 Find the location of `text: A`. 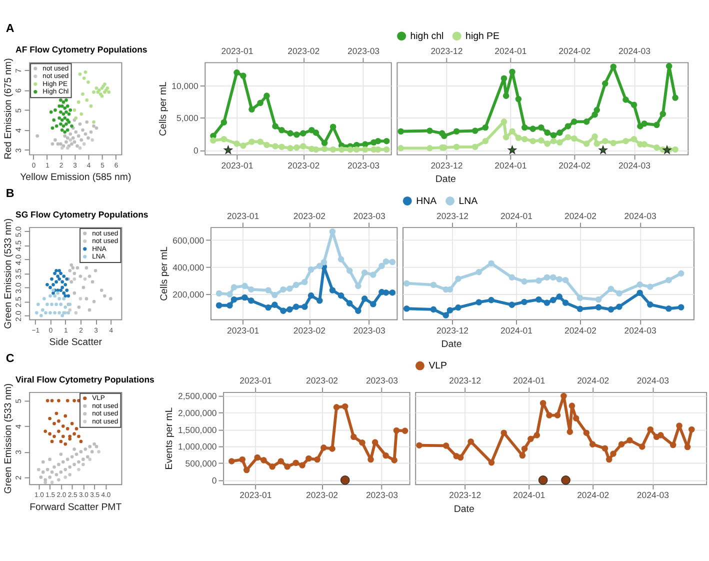

text: A is located at coordinates (10, 29).